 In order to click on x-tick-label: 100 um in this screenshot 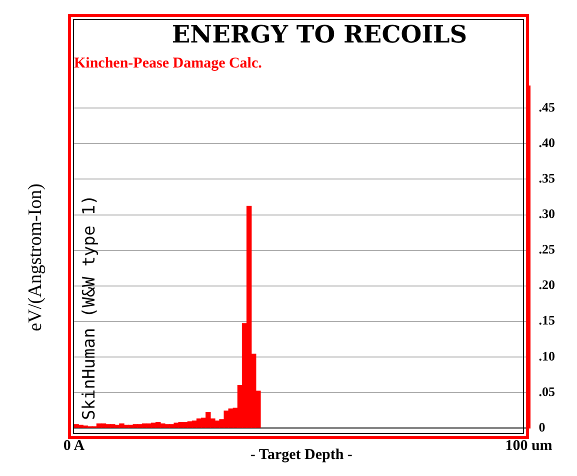, I will do `click(529, 446)`.